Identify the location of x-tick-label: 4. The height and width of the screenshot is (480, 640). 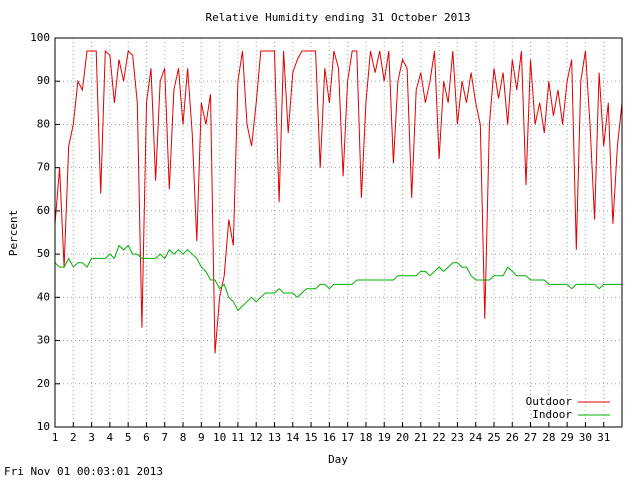
(110, 437).